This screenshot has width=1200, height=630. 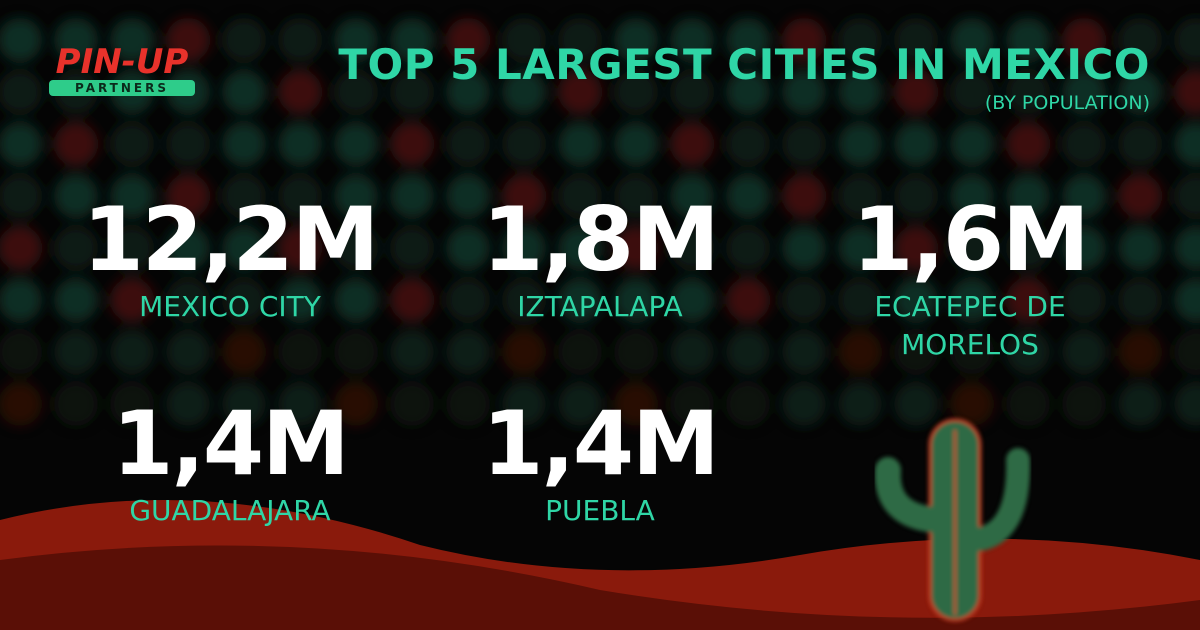 I want to click on cactus, so click(x=952, y=520).